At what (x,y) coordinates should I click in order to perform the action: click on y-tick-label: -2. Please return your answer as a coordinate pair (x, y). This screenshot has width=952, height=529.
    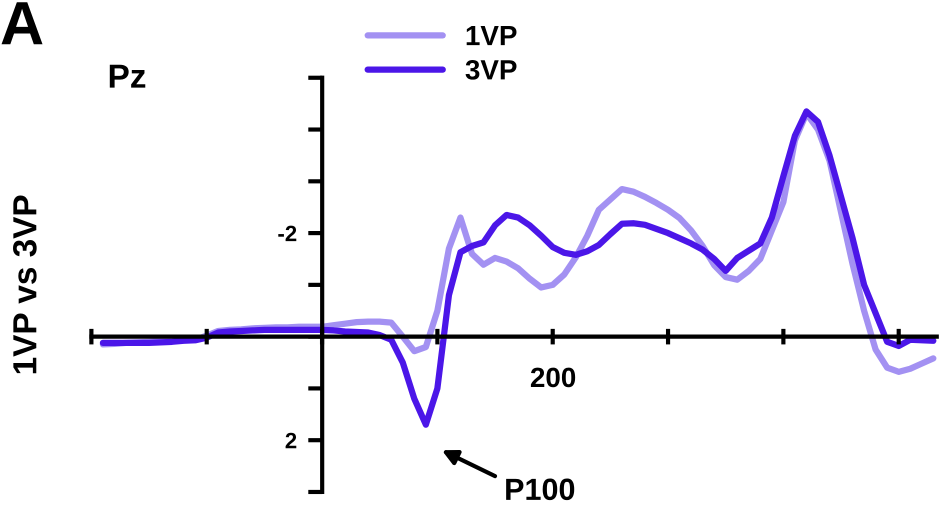
    Looking at the image, I should click on (287, 234).